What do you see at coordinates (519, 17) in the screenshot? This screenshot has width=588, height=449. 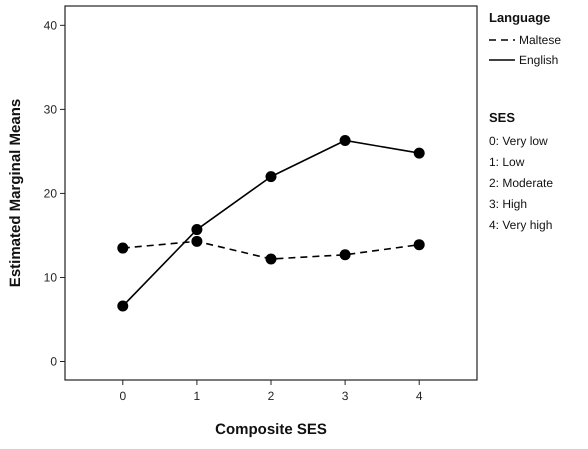 I see `legend-title: Language` at bounding box center [519, 17].